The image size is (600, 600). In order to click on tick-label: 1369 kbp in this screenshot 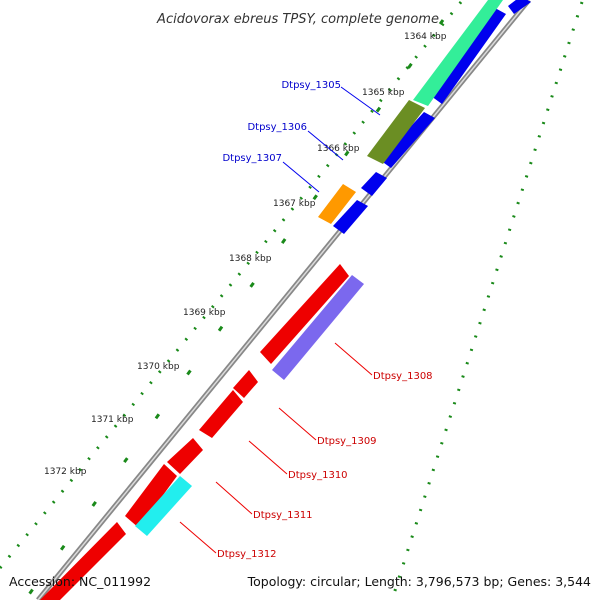, I will do `click(204, 313)`.